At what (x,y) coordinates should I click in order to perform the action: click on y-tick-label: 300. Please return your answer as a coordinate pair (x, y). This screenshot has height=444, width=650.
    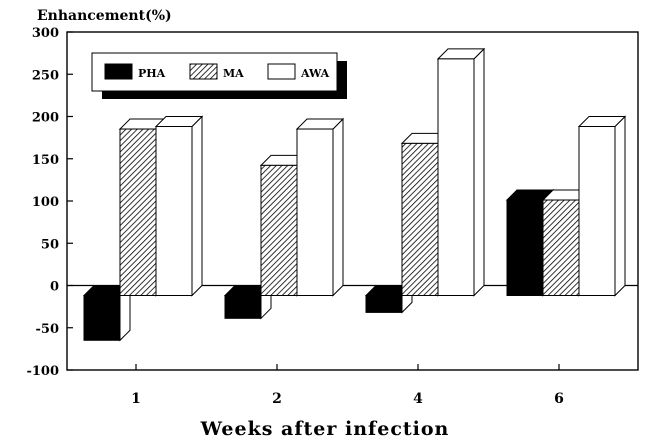
    Looking at the image, I should click on (45, 33).